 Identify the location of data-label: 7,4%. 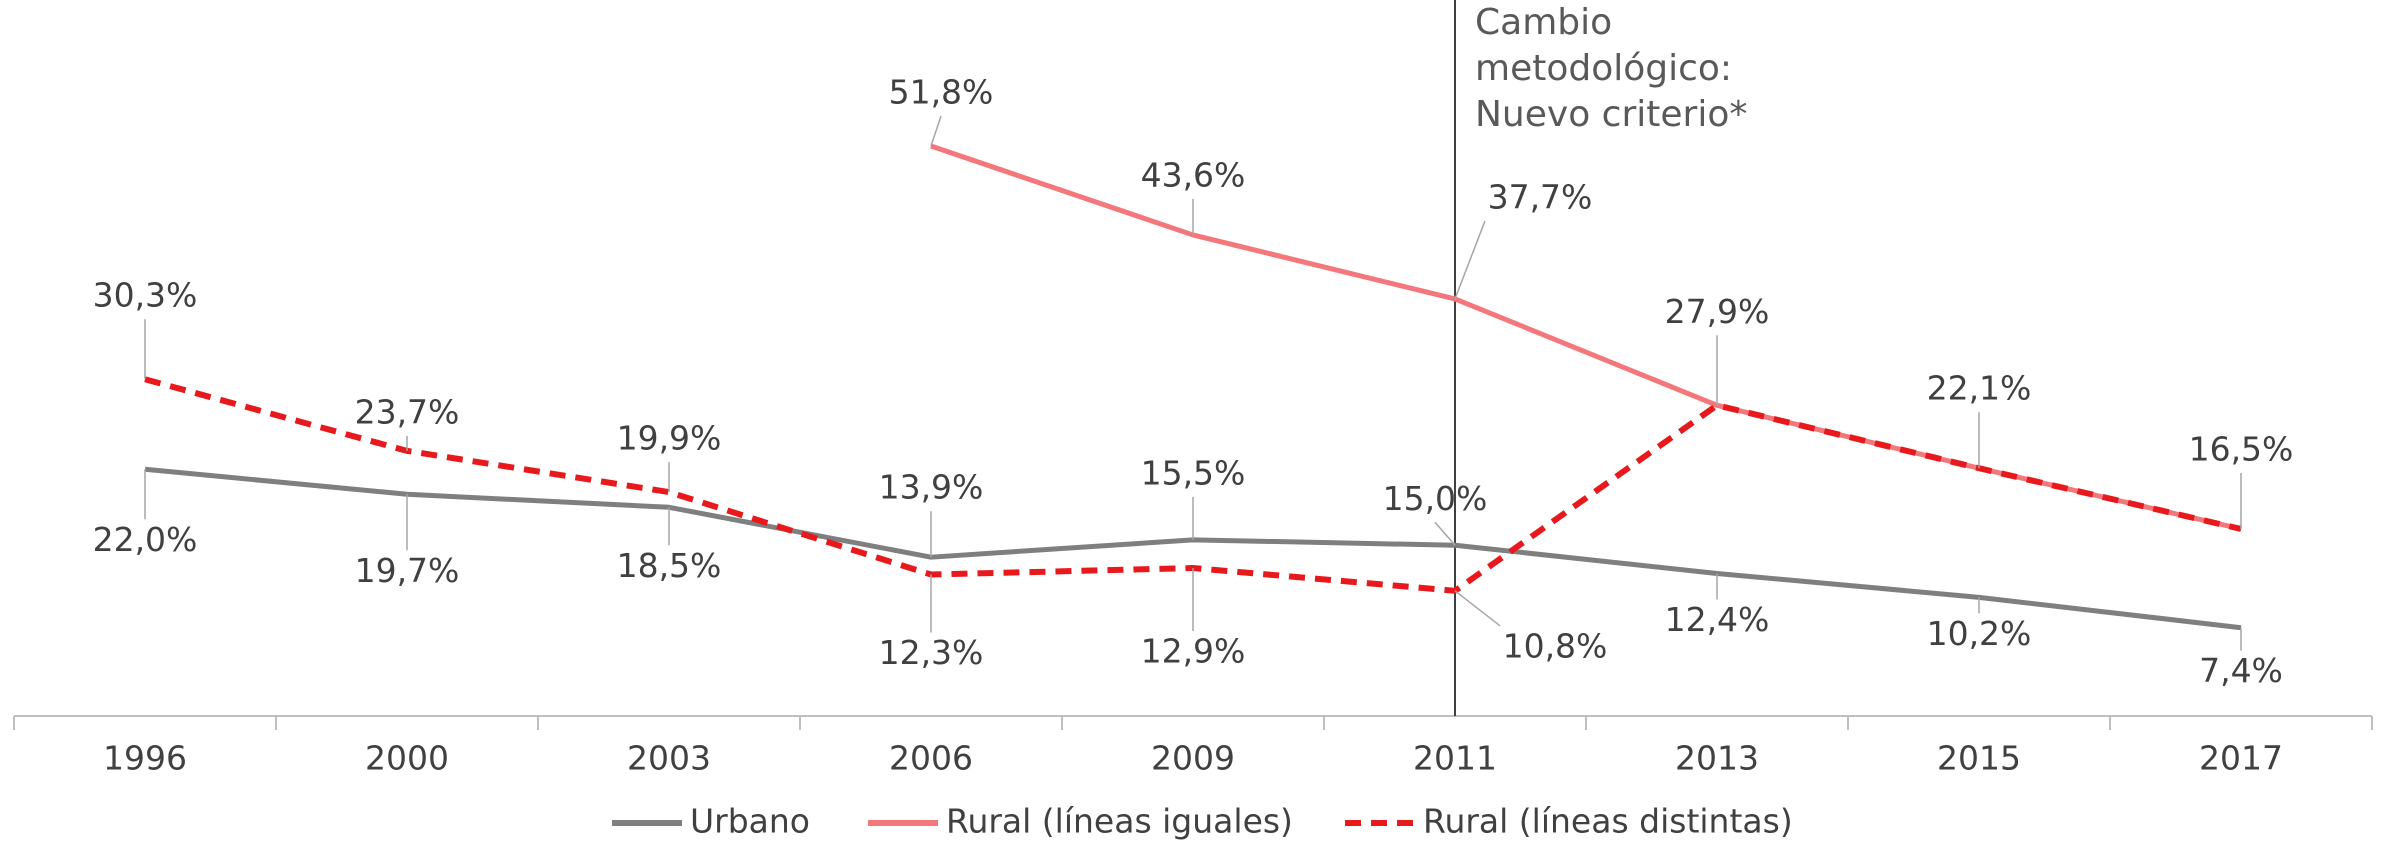
(2241, 670).